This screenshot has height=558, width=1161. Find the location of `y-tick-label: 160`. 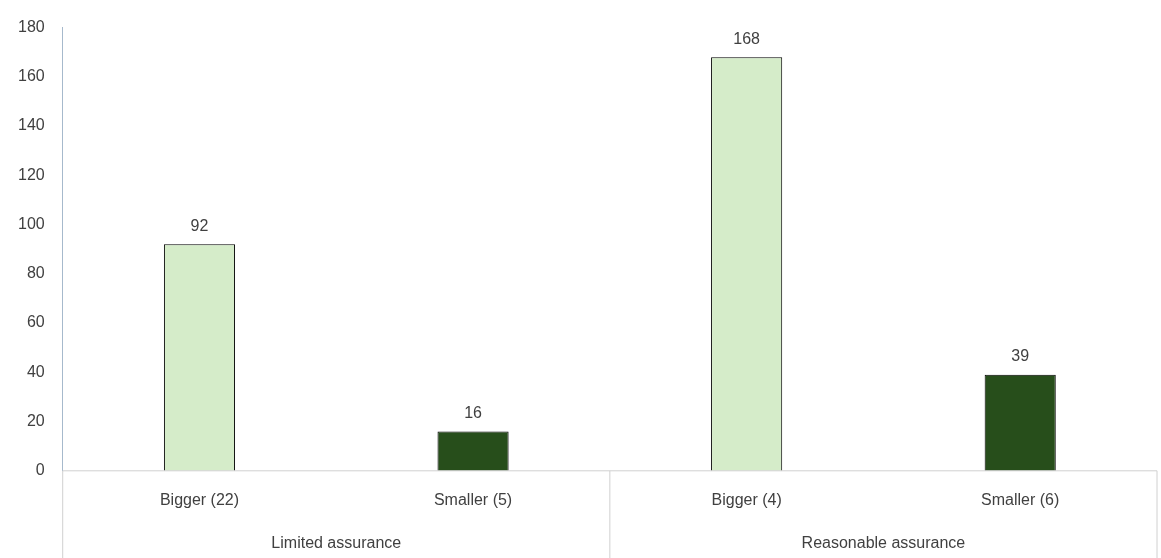

y-tick-label: 160 is located at coordinates (31, 76).